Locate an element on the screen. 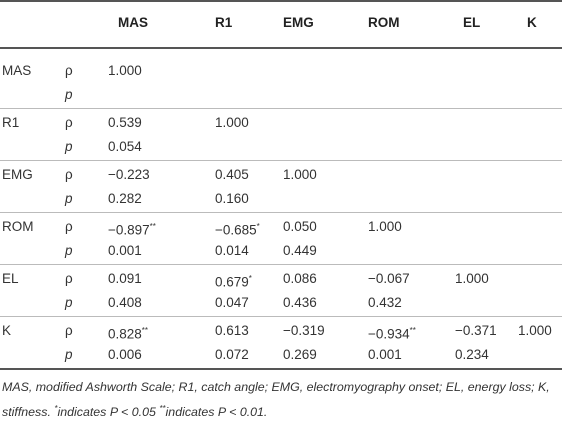  cell: 0.160 is located at coordinates (232, 198).